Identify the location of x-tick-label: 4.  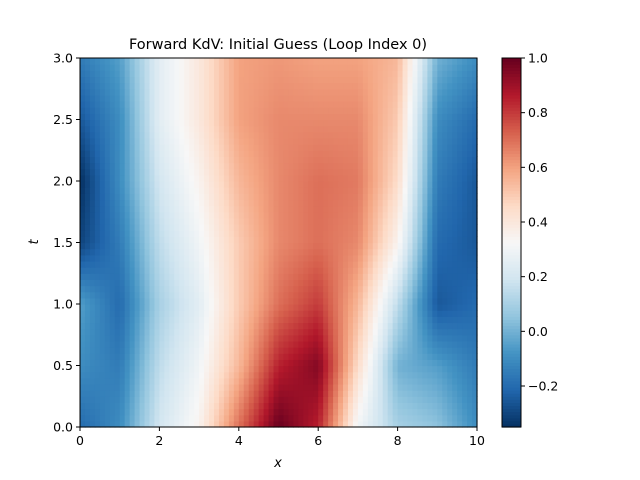
(239, 440).